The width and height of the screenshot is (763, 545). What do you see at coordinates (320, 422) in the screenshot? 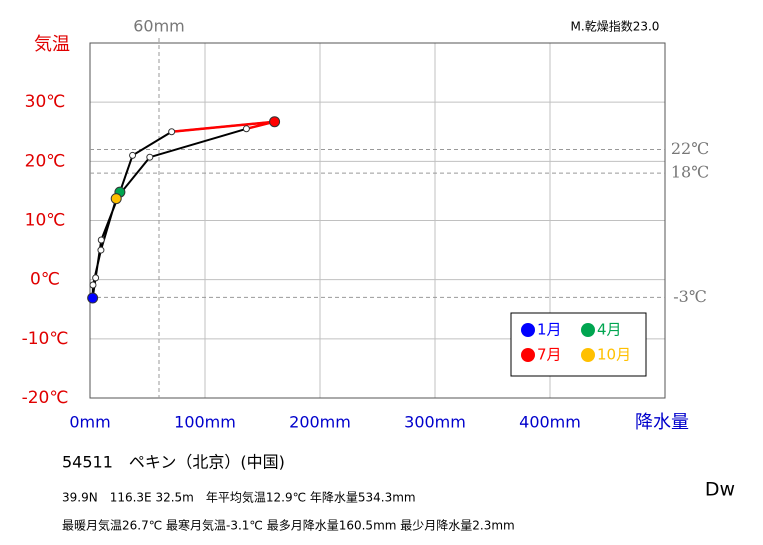
I see `x-tick-label: 200mm` at bounding box center [320, 422].